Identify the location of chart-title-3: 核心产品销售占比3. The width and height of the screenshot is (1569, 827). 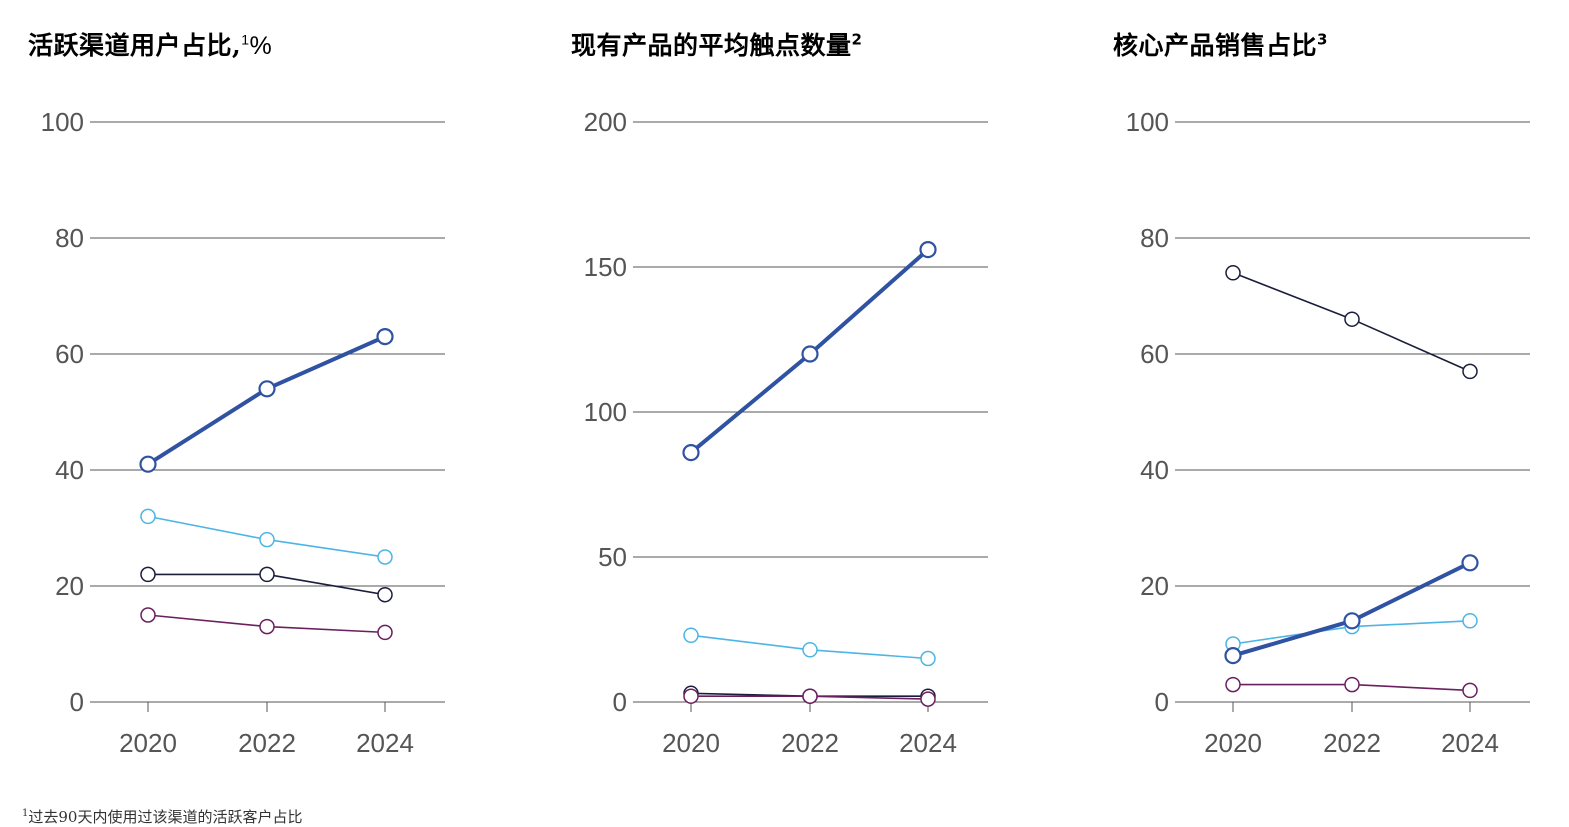
(1220, 44).